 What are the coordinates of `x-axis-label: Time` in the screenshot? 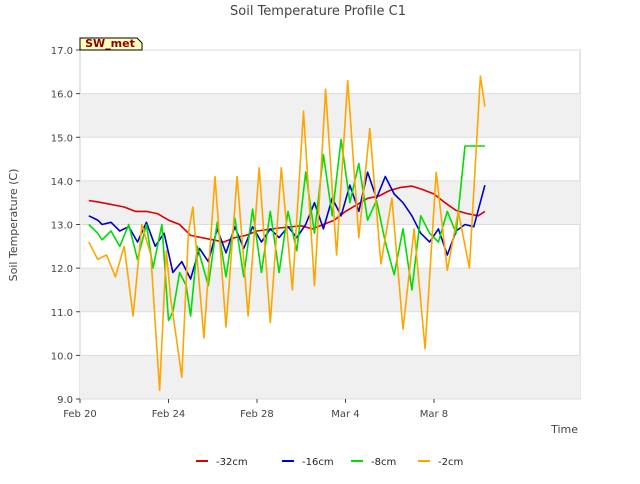 It's located at (564, 429).